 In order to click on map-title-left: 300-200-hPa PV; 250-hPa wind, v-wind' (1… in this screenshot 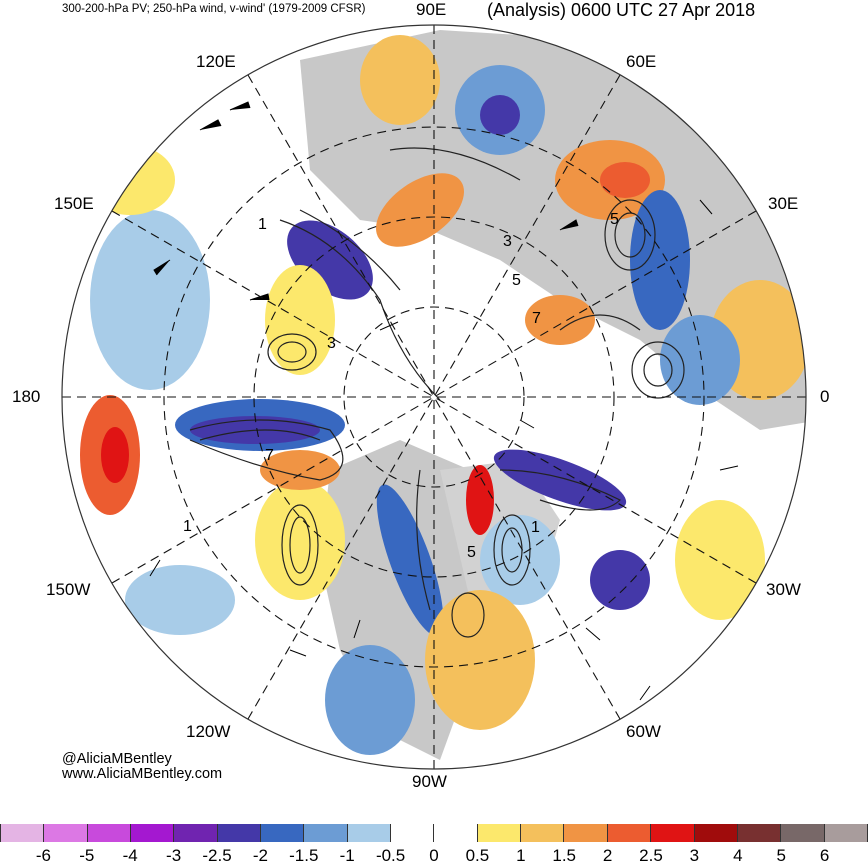, I will do `click(214, 9)`.